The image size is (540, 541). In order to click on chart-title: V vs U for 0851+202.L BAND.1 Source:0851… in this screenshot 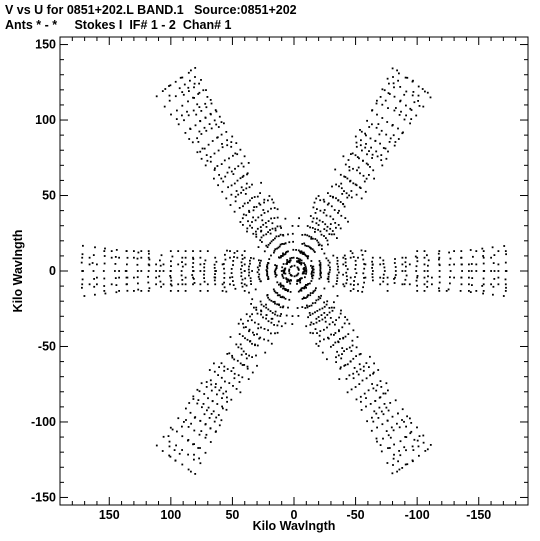, I will do `click(151, 10)`.